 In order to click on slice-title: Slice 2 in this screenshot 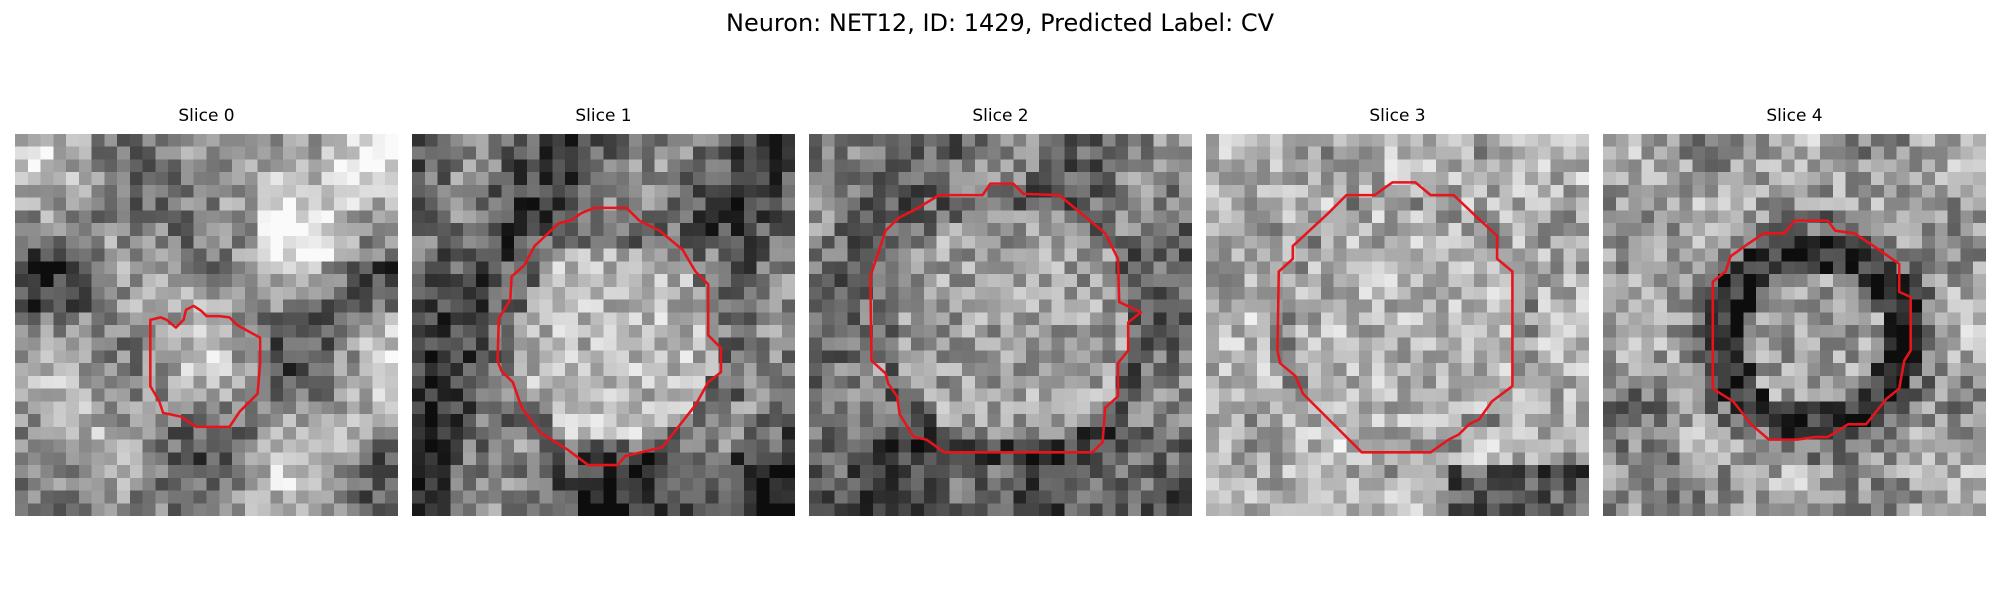, I will do `click(1000, 116)`.